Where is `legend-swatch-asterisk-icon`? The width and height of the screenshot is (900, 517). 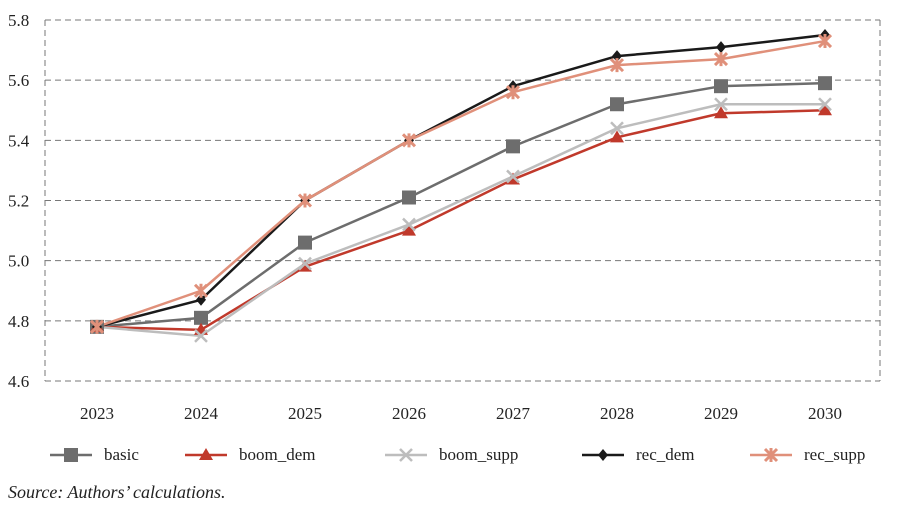 legend-swatch-asterisk-icon is located at coordinates (771, 455).